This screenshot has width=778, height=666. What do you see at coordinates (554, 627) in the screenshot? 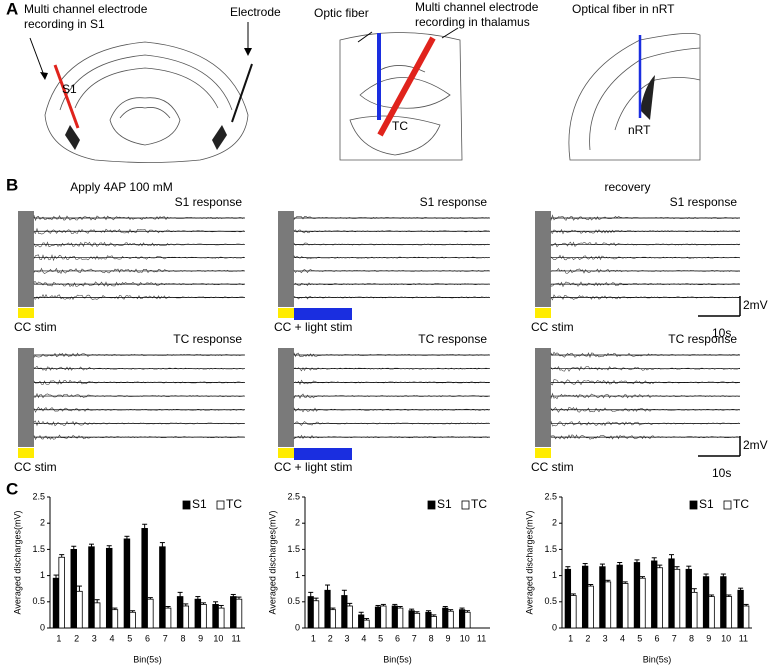
I see `y-tick-label: 0` at bounding box center [554, 627].